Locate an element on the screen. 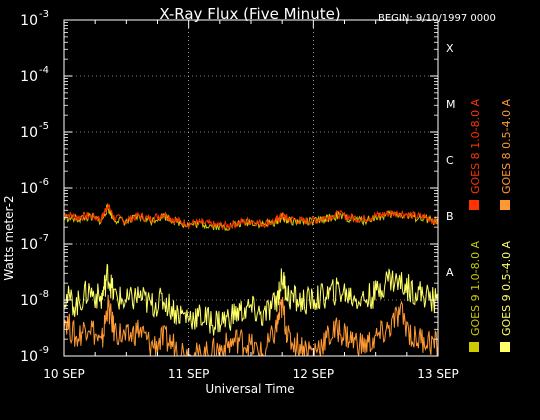 Image resolution: width=540 pixels, height=420 pixels. x-tick-label-2: 12 SEP is located at coordinates (314, 374).